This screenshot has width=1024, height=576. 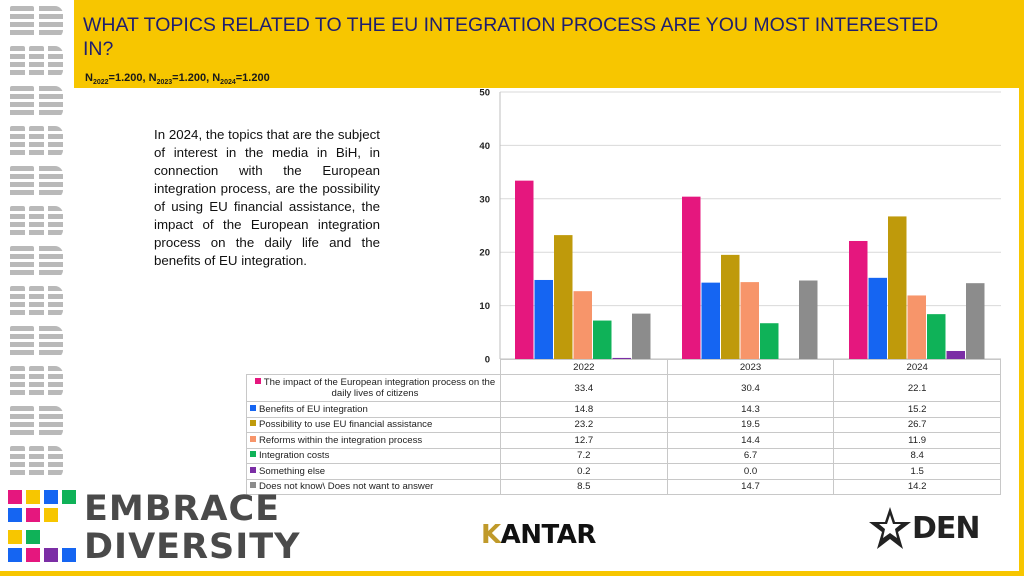 I want to click on legend-label: Reforms within the integration process, so click(x=341, y=440).